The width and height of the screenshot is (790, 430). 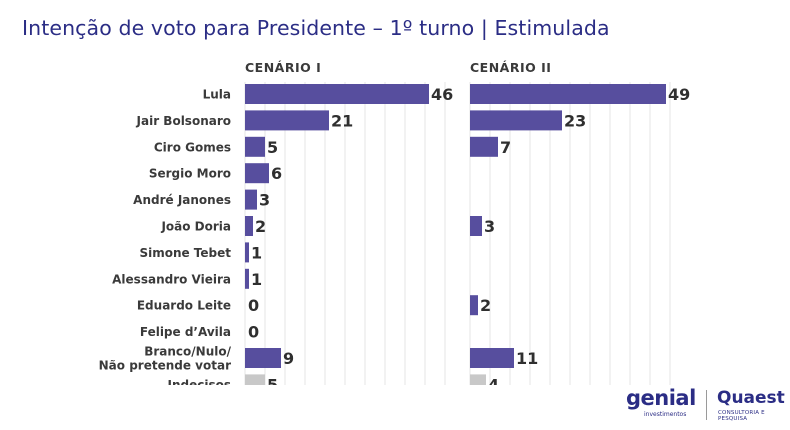 I want to click on category-label: Simone Tebet, so click(x=185, y=253).